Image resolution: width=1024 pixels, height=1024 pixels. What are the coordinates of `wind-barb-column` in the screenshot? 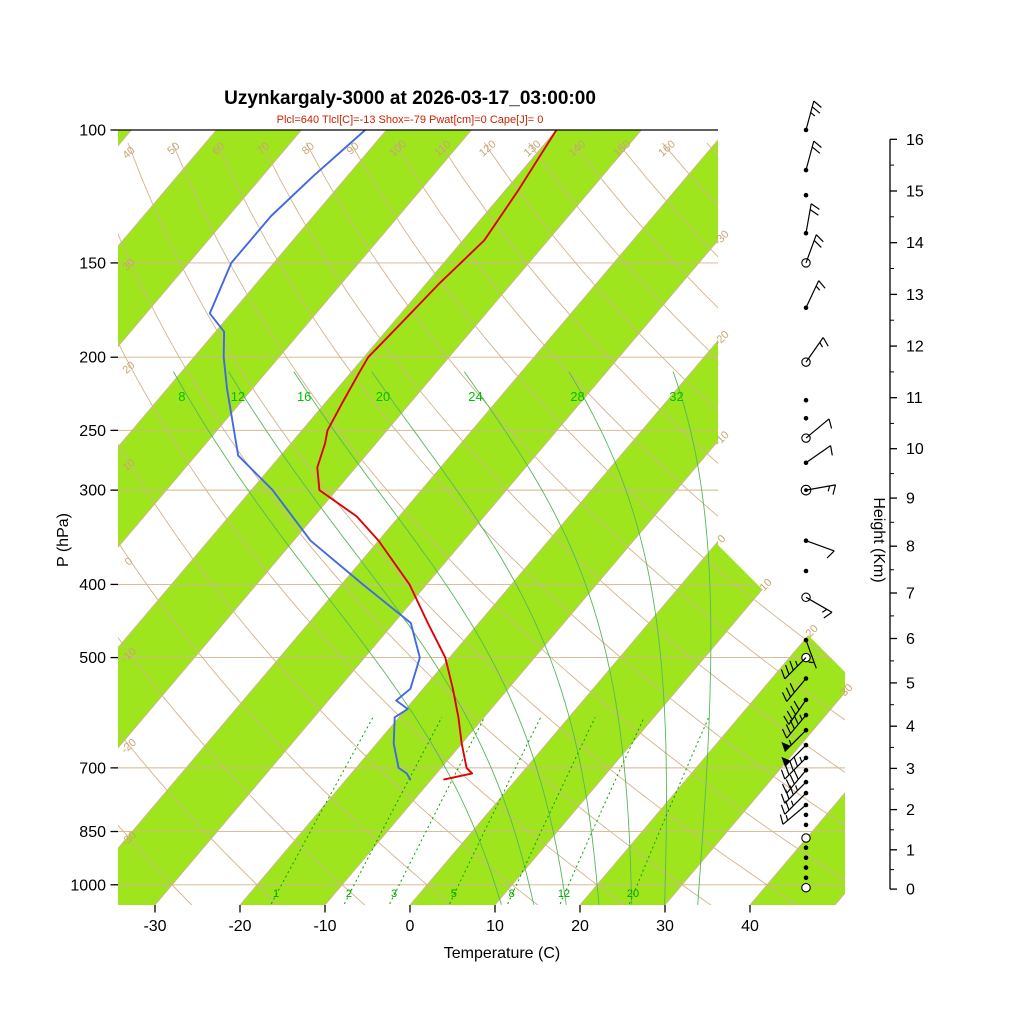 It's located at (808, 496).